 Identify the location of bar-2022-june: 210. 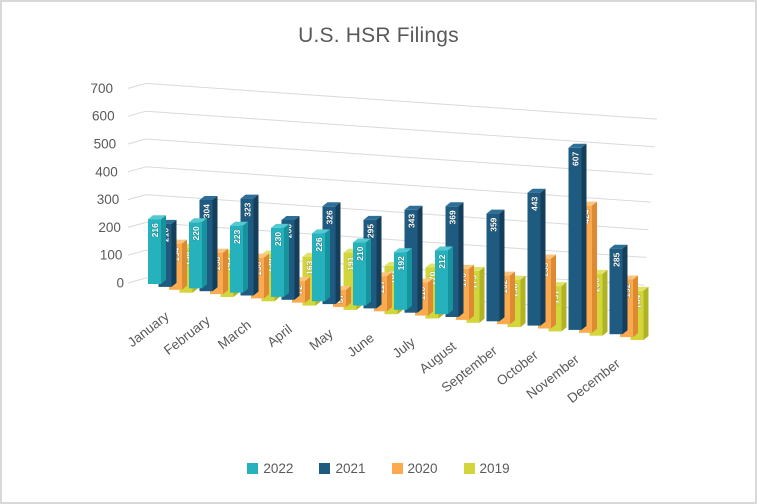
(362, 272).